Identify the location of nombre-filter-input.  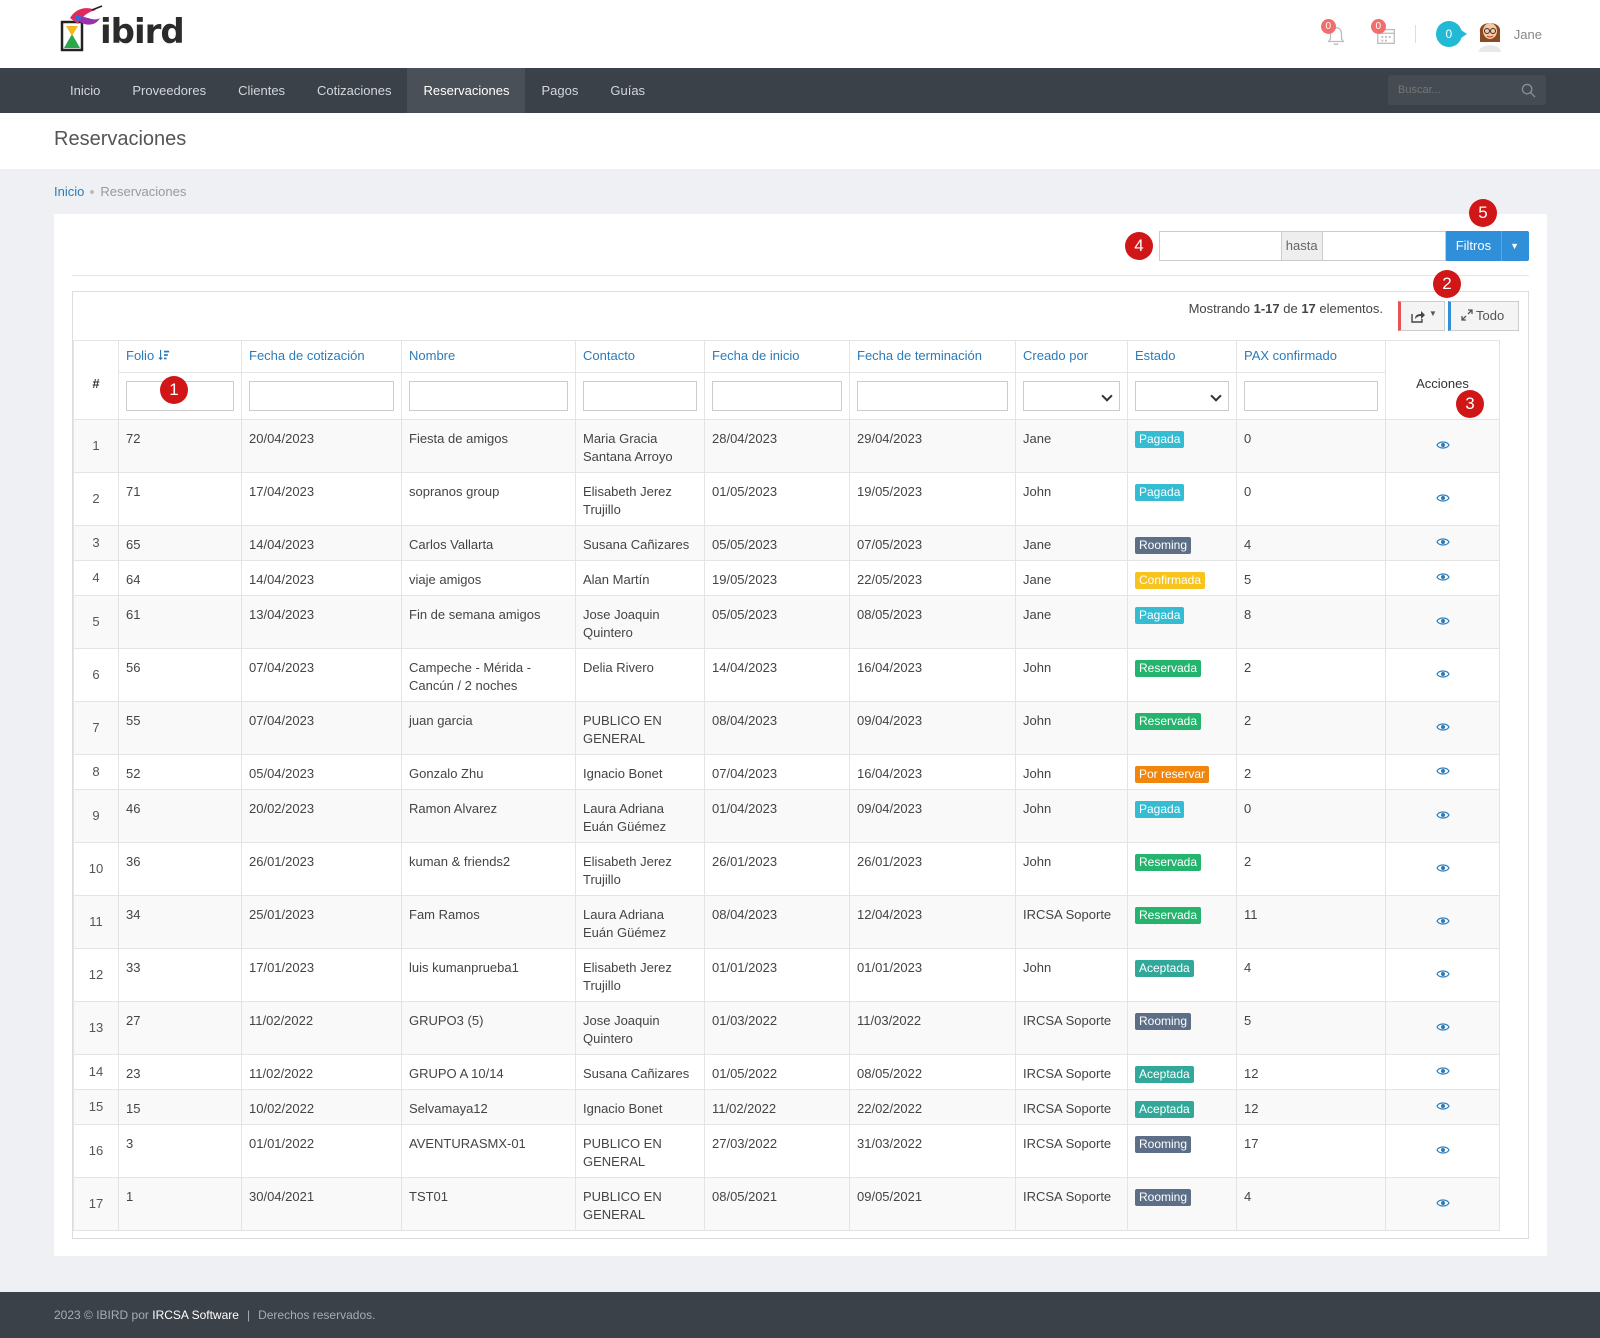
(488, 396).